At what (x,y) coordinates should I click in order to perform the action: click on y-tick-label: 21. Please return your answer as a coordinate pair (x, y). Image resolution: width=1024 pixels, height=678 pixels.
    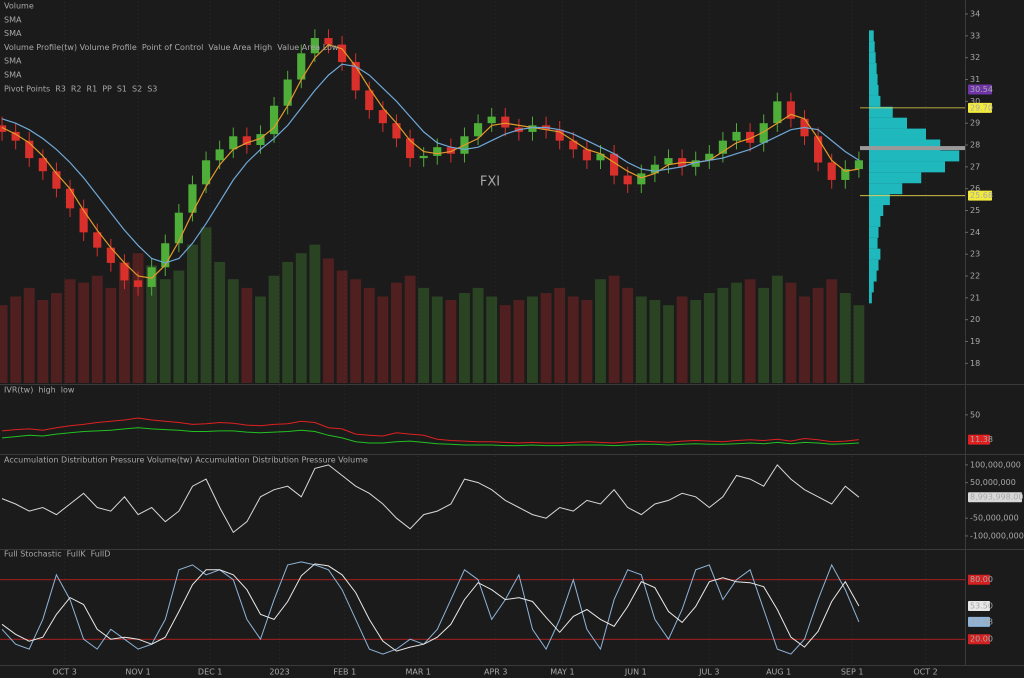
    Looking at the image, I should click on (975, 297).